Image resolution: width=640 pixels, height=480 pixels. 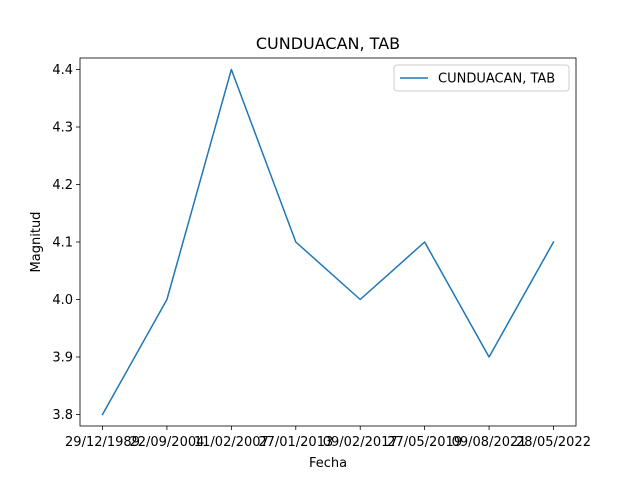 I want to click on chart-title: CUNDUACAN, TAB, so click(x=328, y=43).